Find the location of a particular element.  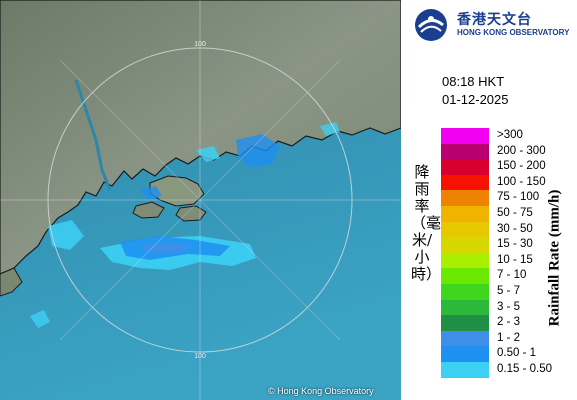

legend-label: 0.15 - 0.50 is located at coordinates (524, 368).